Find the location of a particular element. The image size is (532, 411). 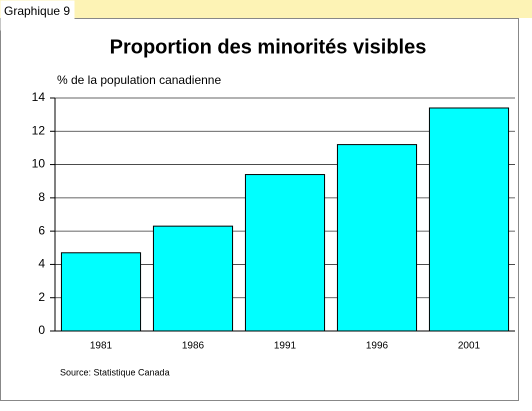

x-tick-label: 2001 is located at coordinates (469, 346).